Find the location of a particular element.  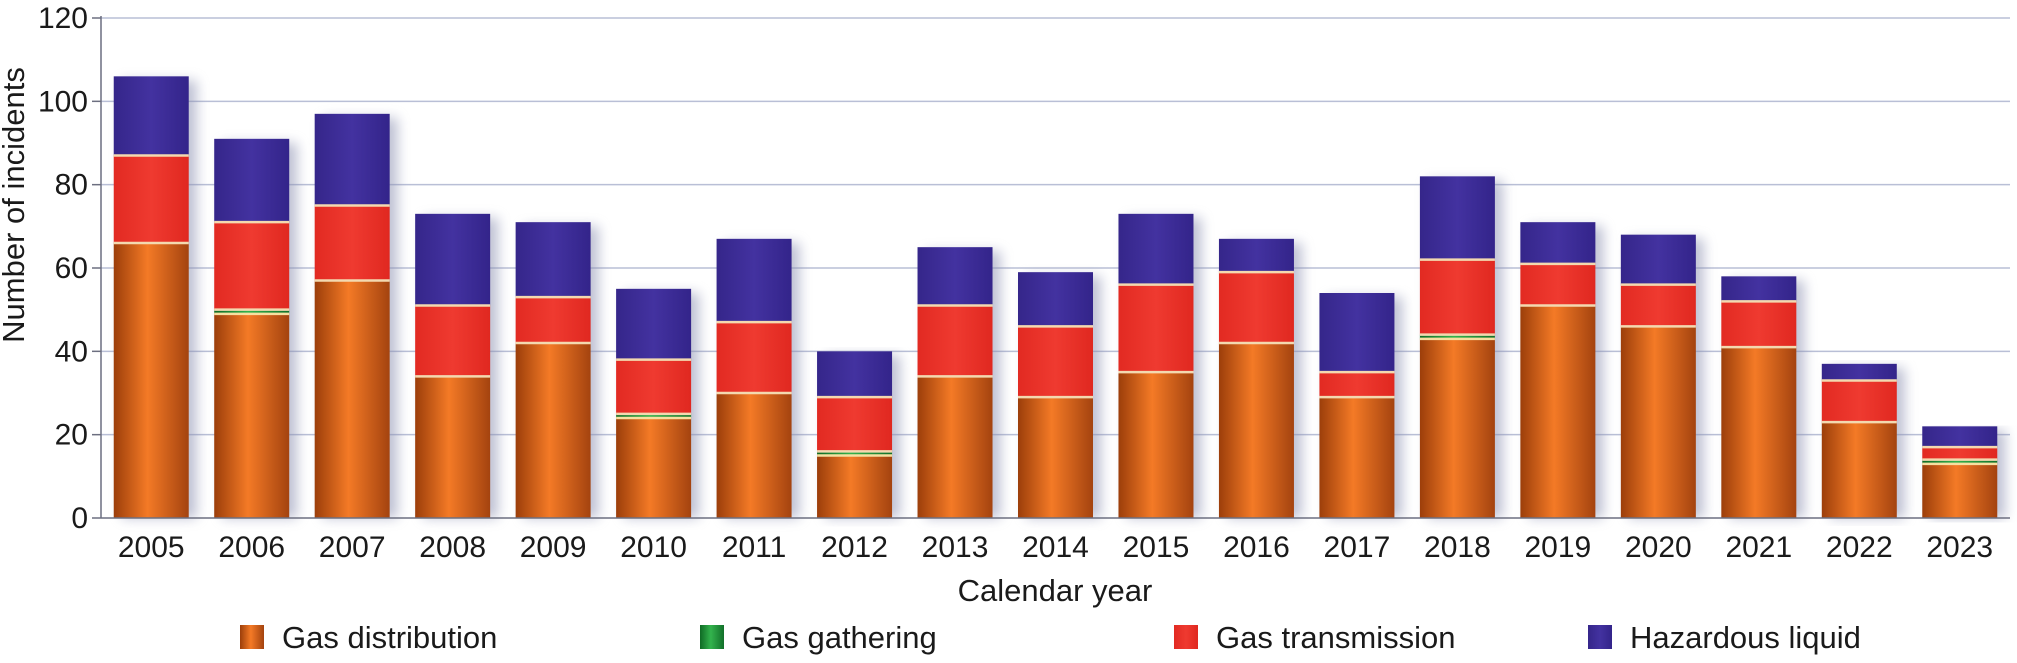

bar-gas-transmission-2021 is located at coordinates (1759, 324).